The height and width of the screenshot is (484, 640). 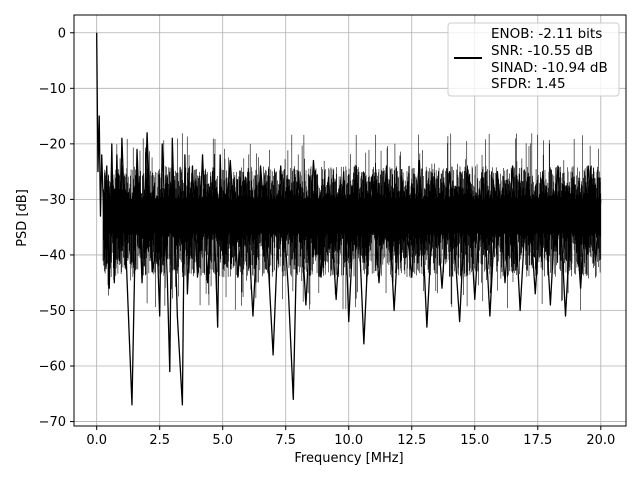 I want to click on x-tick-label: 20.0, so click(x=600, y=440).